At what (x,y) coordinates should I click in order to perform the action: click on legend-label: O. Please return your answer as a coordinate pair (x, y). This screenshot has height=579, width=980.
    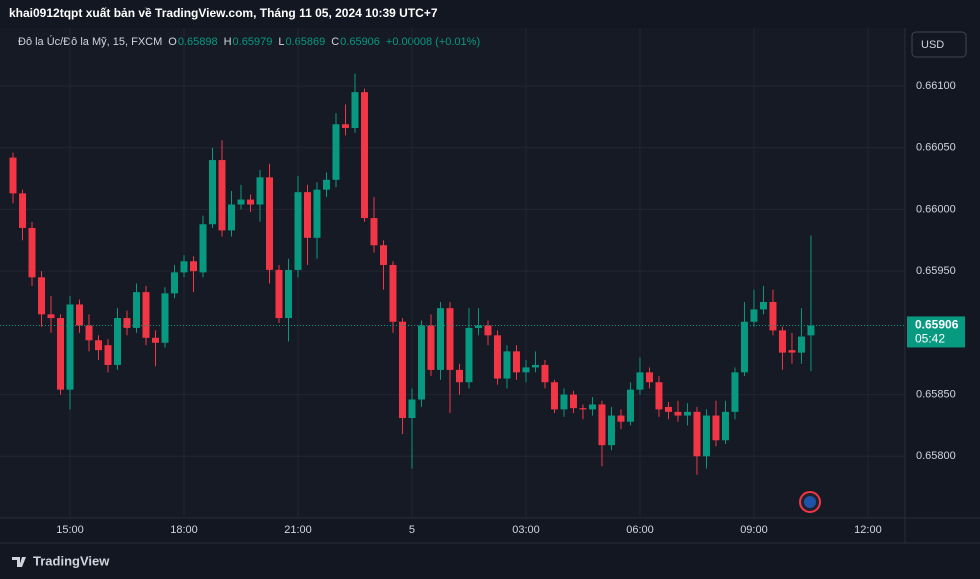
    Looking at the image, I should click on (172, 42).